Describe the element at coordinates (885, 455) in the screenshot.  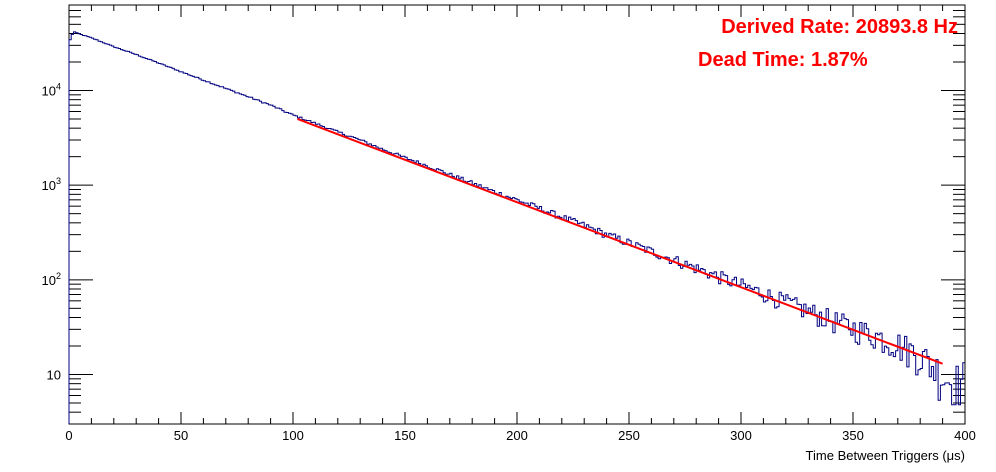
I see `x-axis-title: Time Between Triggers (μs)` at that location.